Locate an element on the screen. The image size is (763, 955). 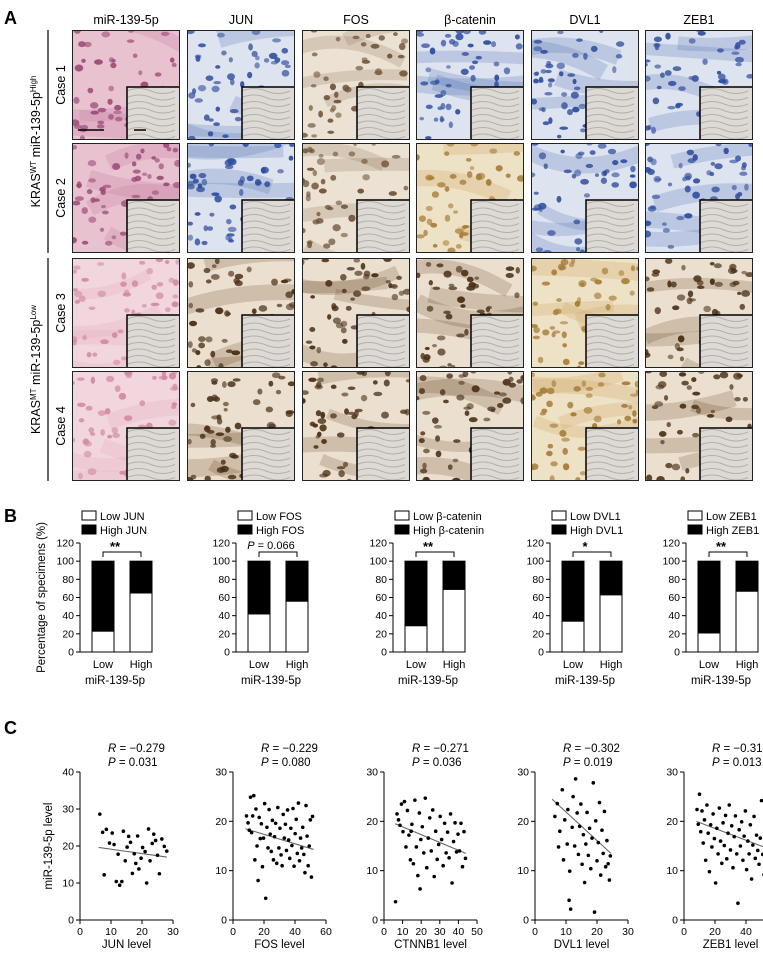
p-value: P = 0.019 is located at coordinates (588, 763).